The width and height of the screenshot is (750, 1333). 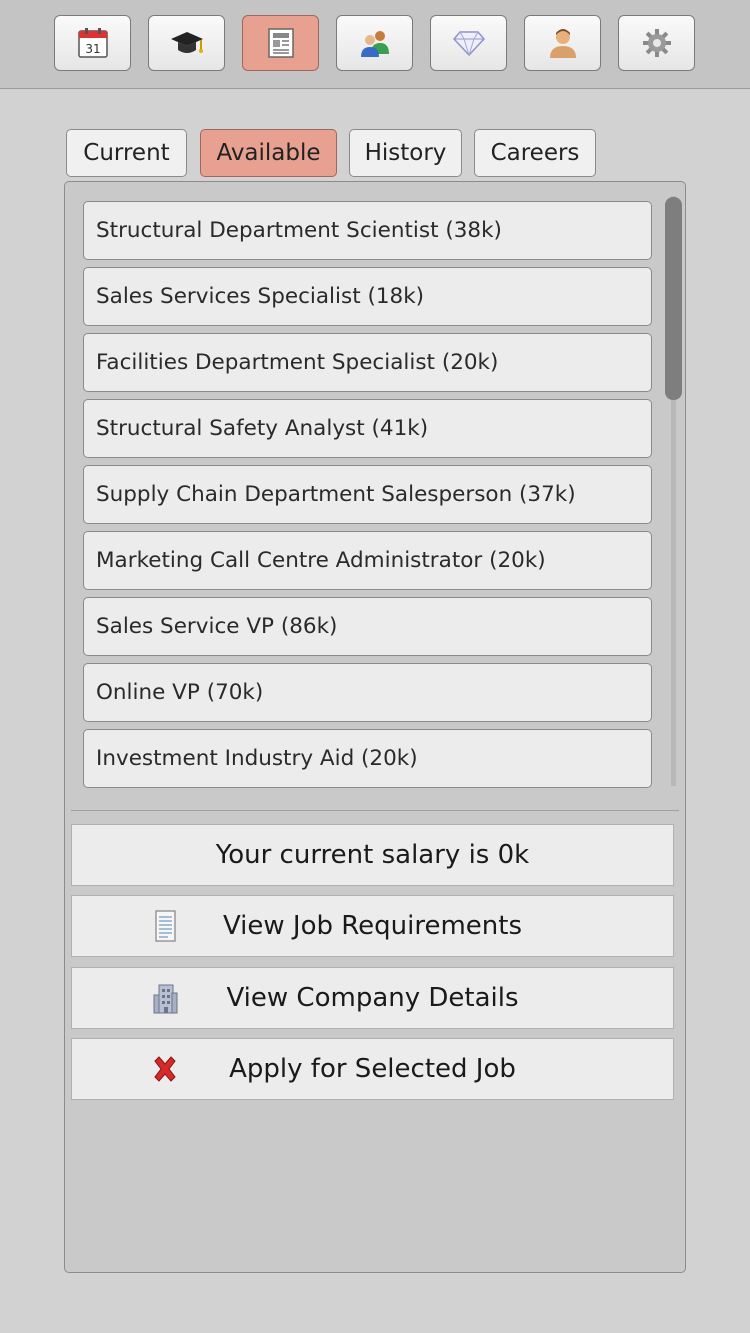 What do you see at coordinates (367, 626) in the screenshot?
I see `job-list-item: Sales Service VP (86k)` at bounding box center [367, 626].